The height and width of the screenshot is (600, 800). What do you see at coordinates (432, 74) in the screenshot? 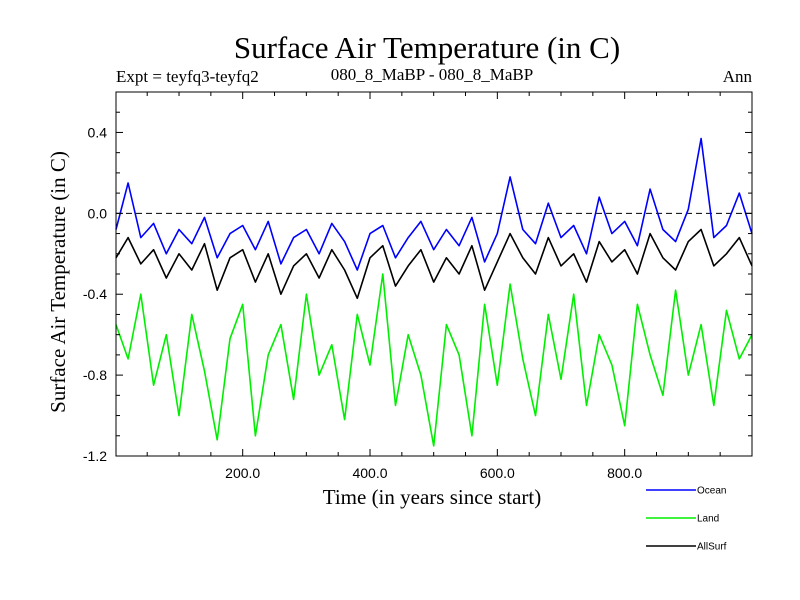
I see `chart-subtitle-center: 080_8_MaBP - 080_8_MaBP` at bounding box center [432, 74].